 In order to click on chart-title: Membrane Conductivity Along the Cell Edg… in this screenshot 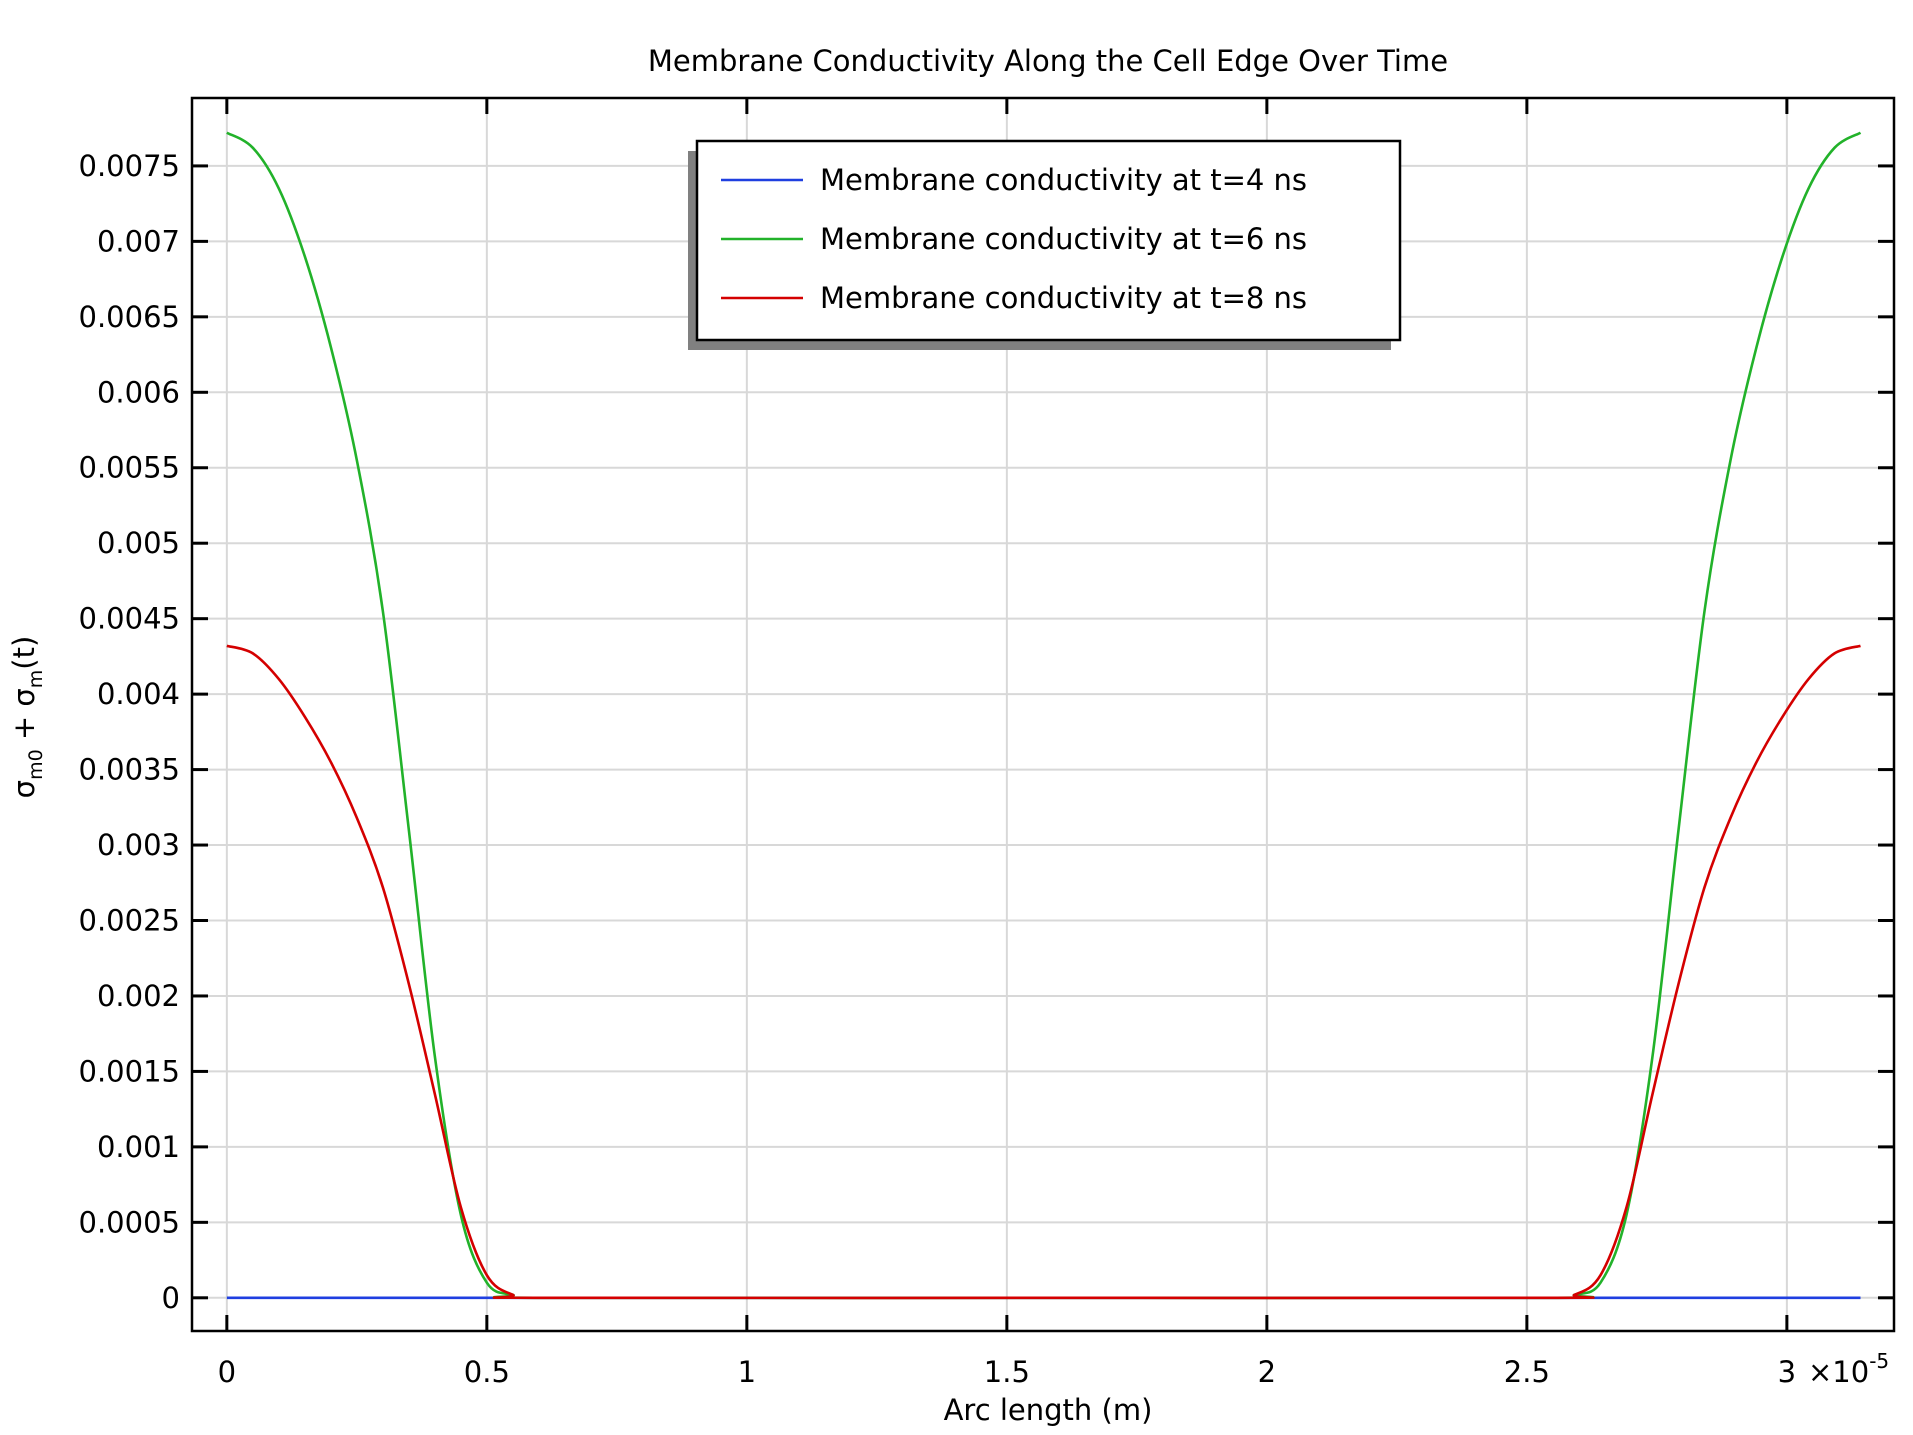, I will do `click(1048, 61)`.